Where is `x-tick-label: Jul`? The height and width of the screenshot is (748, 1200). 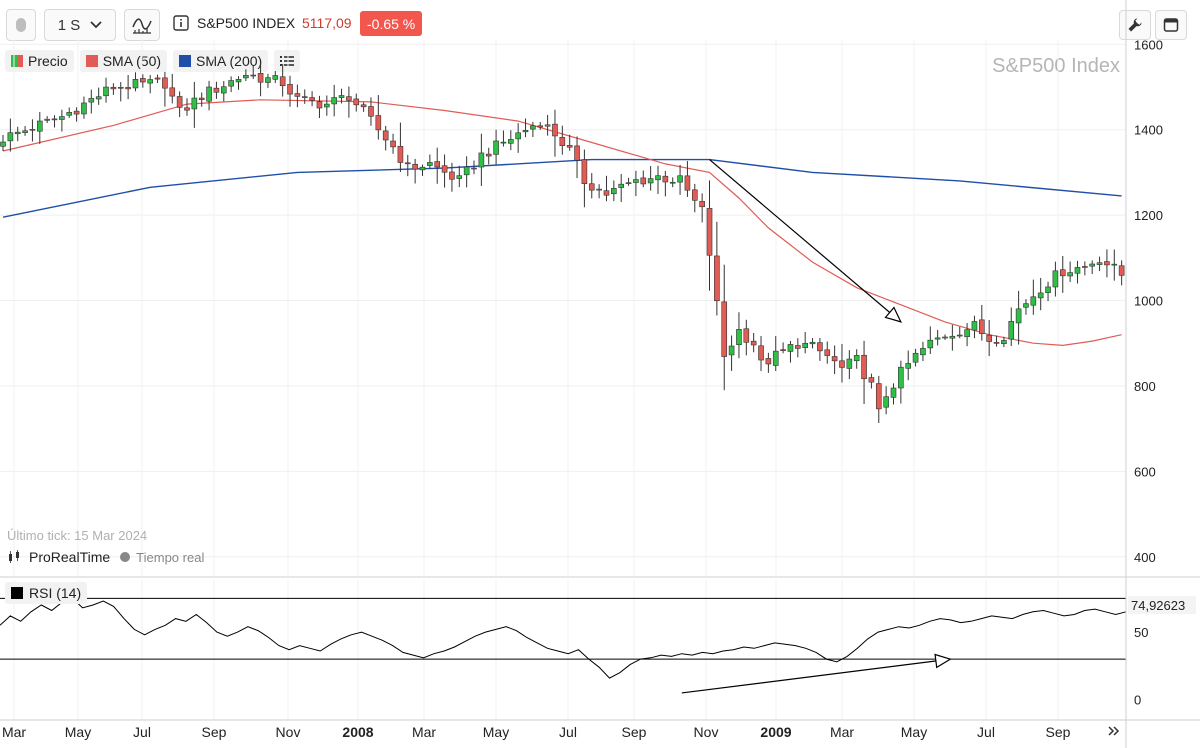
x-tick-label: Jul is located at coordinates (986, 732).